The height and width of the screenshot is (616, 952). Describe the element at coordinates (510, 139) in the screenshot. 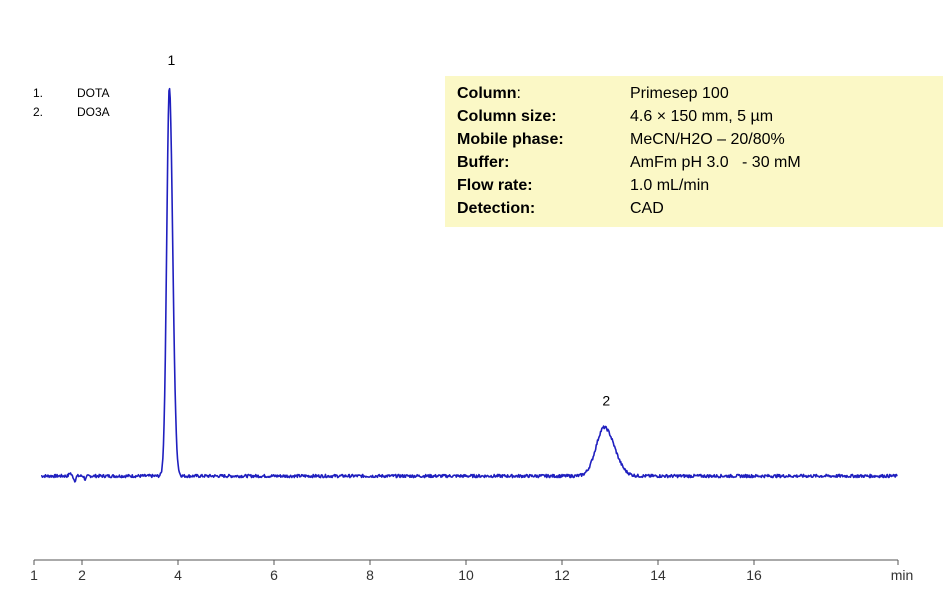

I see `info-label: Mobile phase:` at that location.